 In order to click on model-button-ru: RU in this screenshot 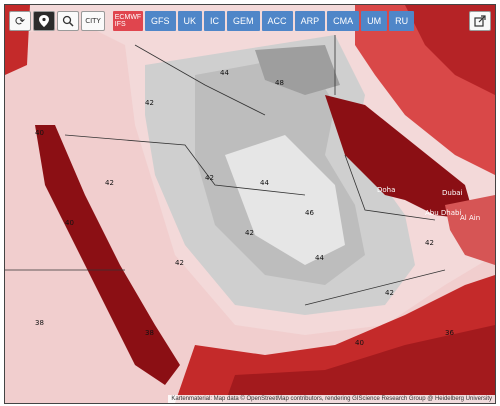, I will do `click(402, 21)`.